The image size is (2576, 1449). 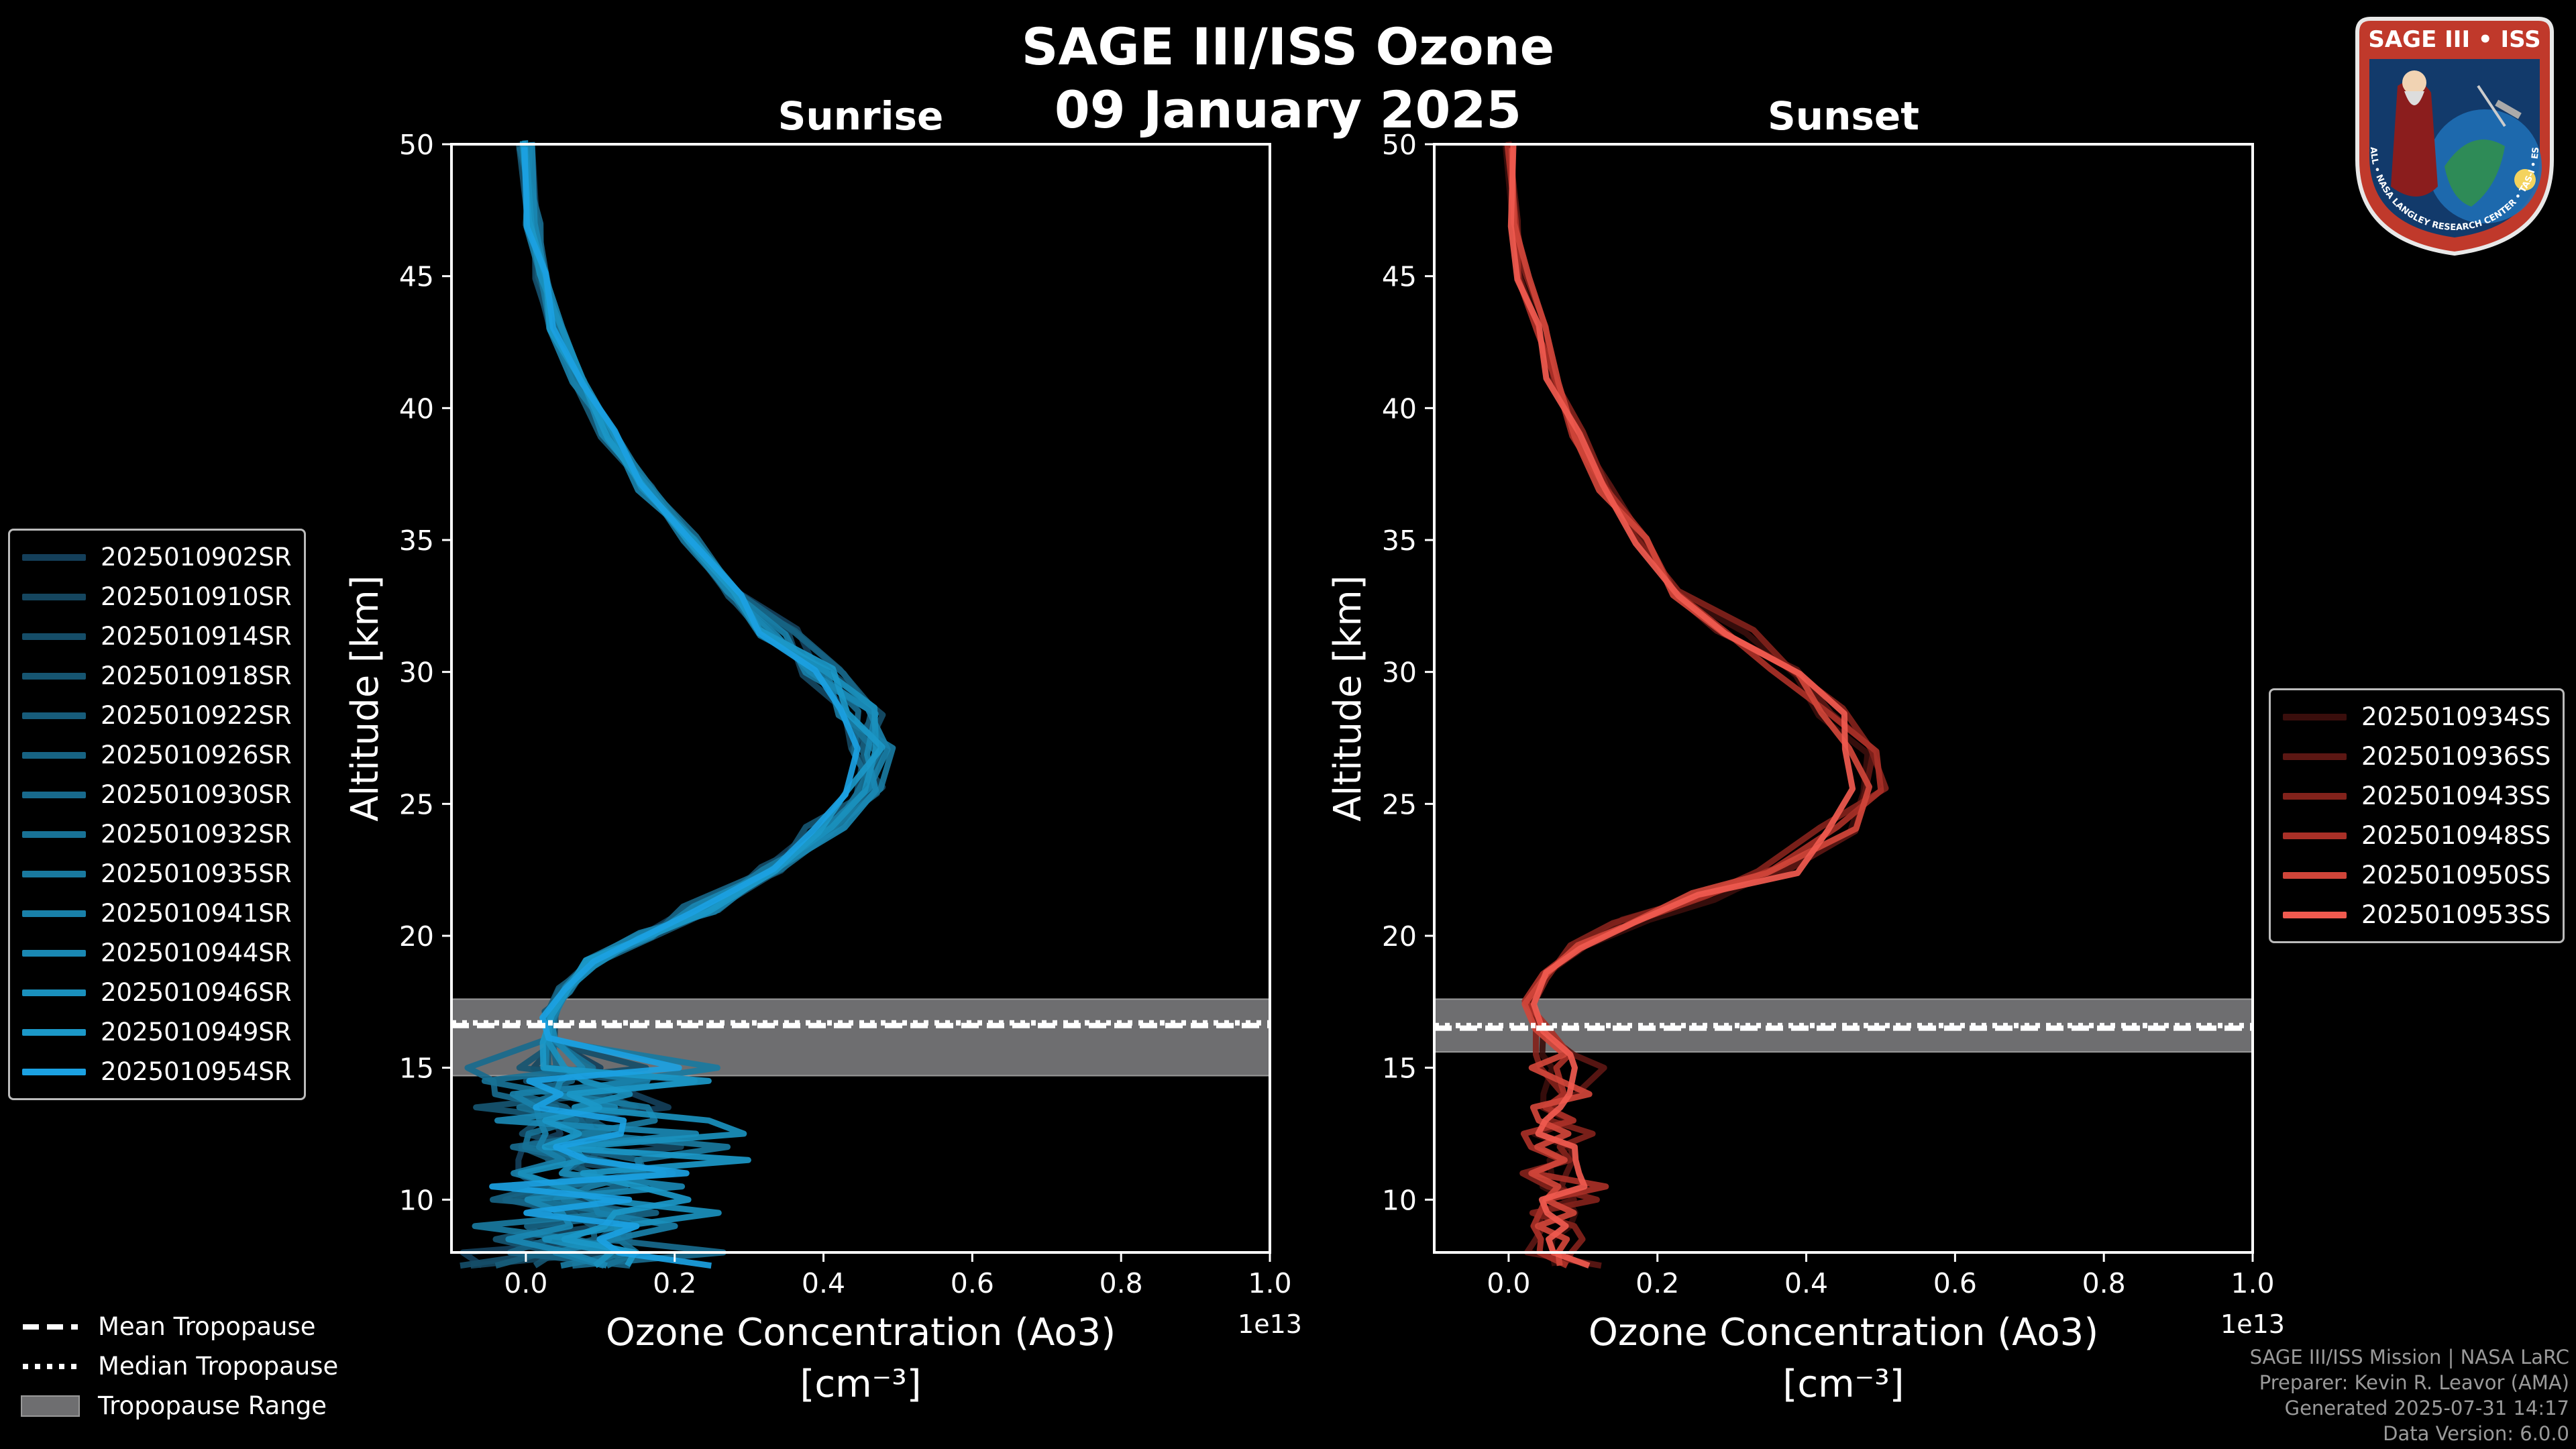 I want to click on legend-item: 2025010941SR, so click(x=157, y=913).